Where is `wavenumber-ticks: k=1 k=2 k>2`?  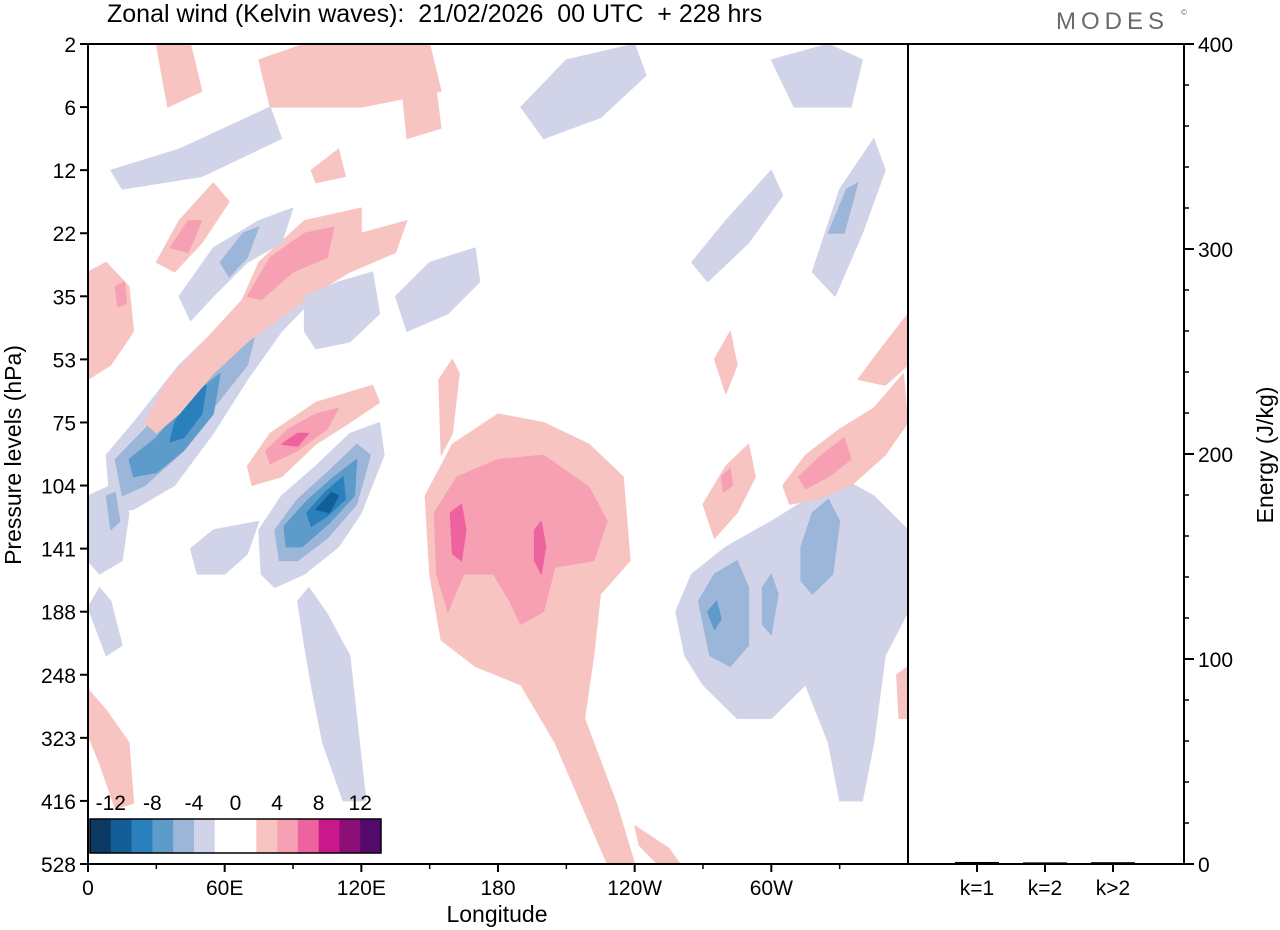 wavenumber-ticks: k=1 k=2 k>2 is located at coordinates (1045, 882).